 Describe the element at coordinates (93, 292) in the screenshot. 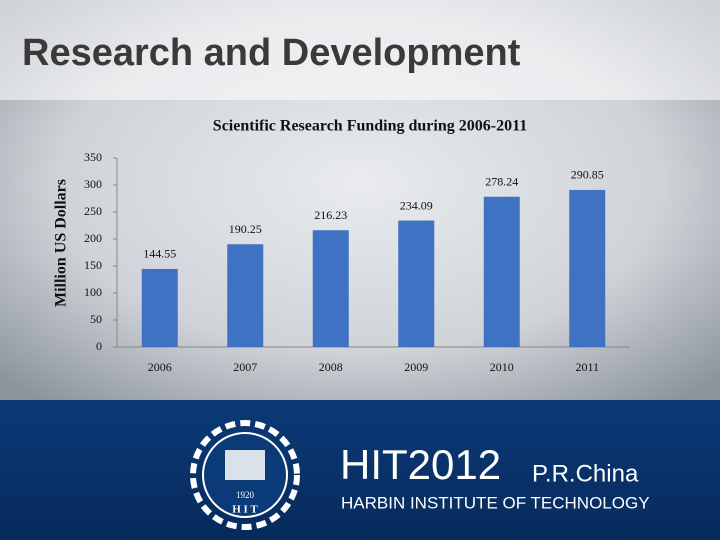

I see `y-tick-label: 100` at that location.